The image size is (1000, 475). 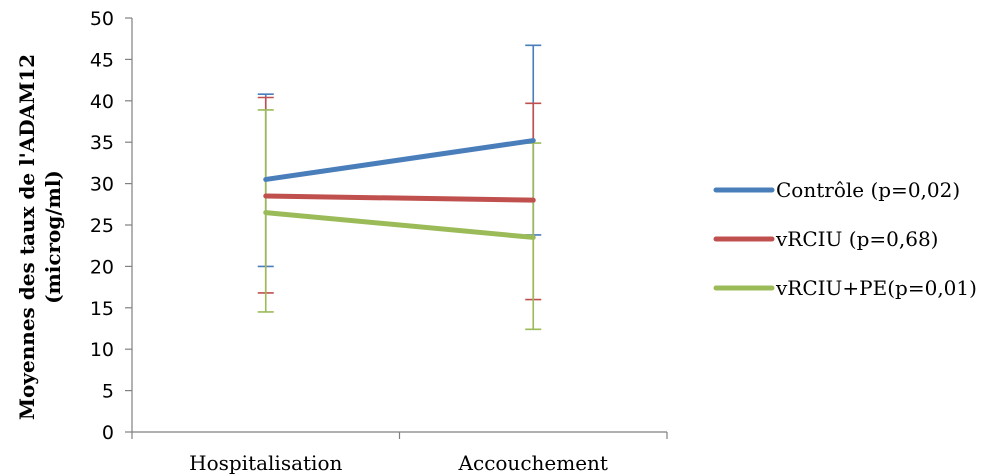 I want to click on y-tick-labels: 0 5 10 15 20 25 30 35 40 45 50, so click(x=102, y=226).